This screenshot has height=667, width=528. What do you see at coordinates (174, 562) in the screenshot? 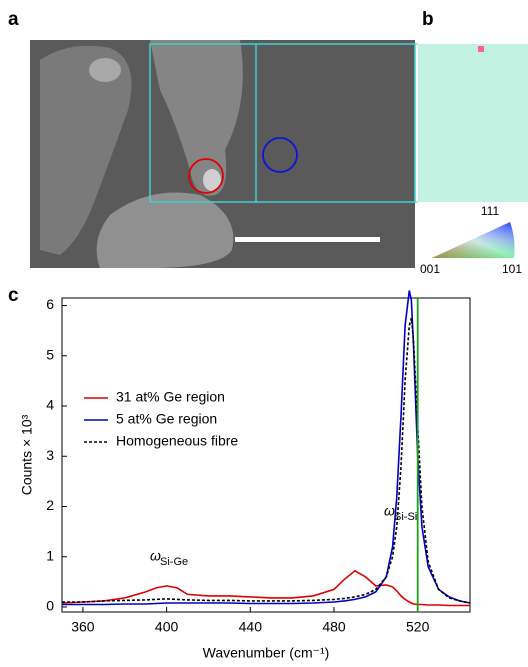
I see `annotation-subscript: Si-Ge` at bounding box center [174, 562].